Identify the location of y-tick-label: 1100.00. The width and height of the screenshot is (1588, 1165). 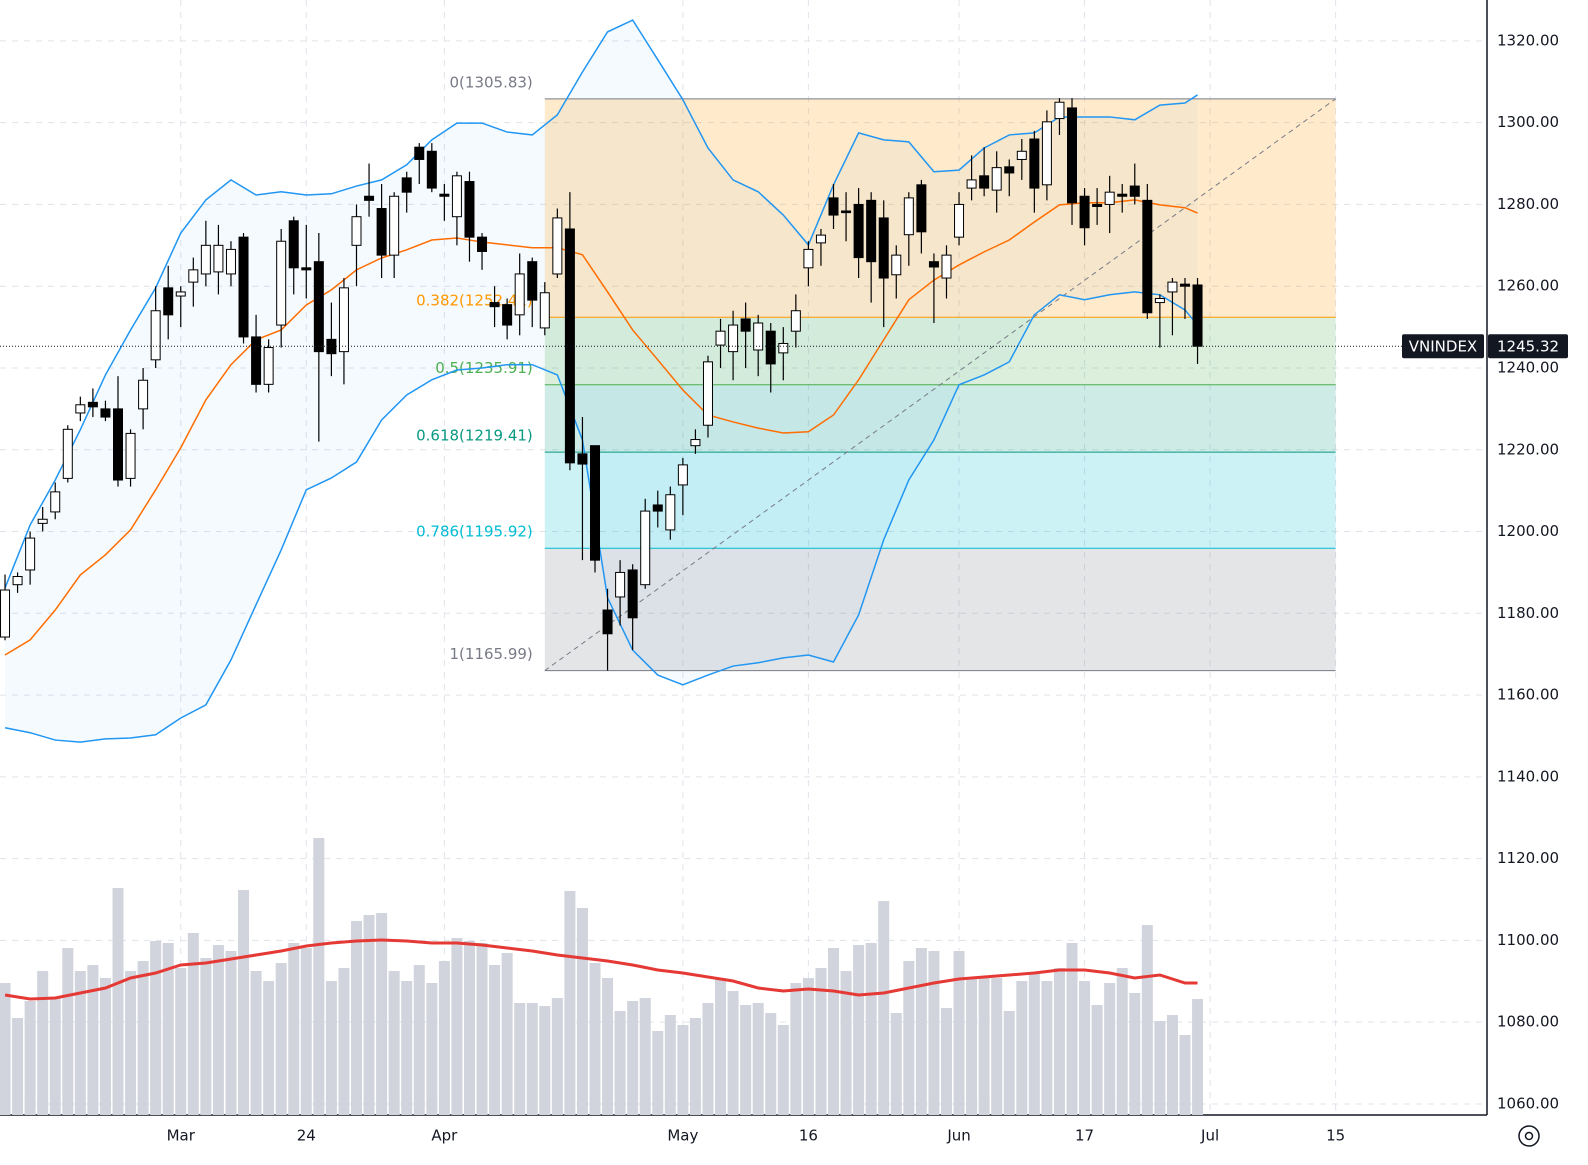
(1528, 940).